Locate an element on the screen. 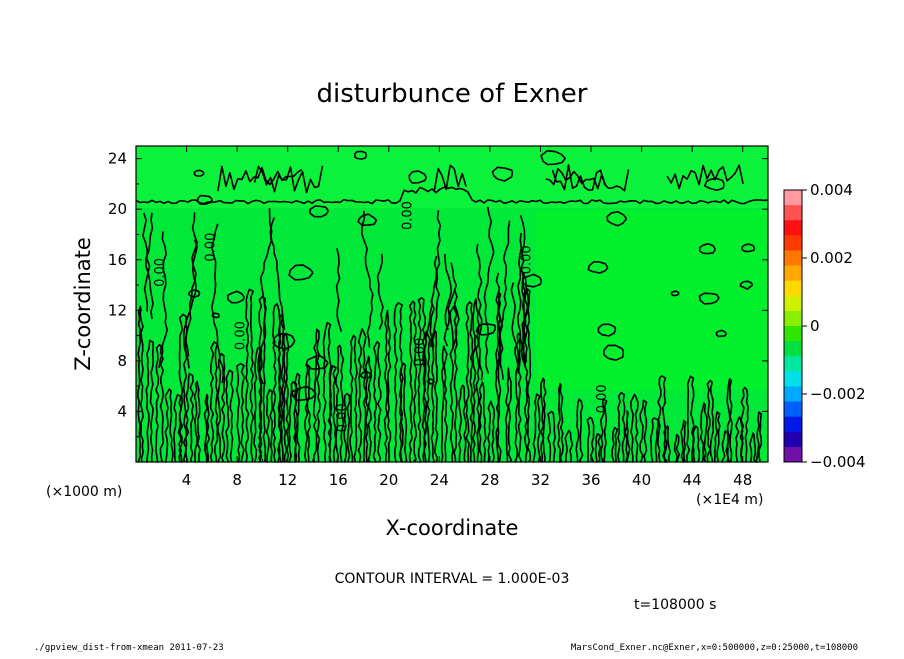 The image size is (904, 659). x-tick-label: 4 is located at coordinates (187, 480).